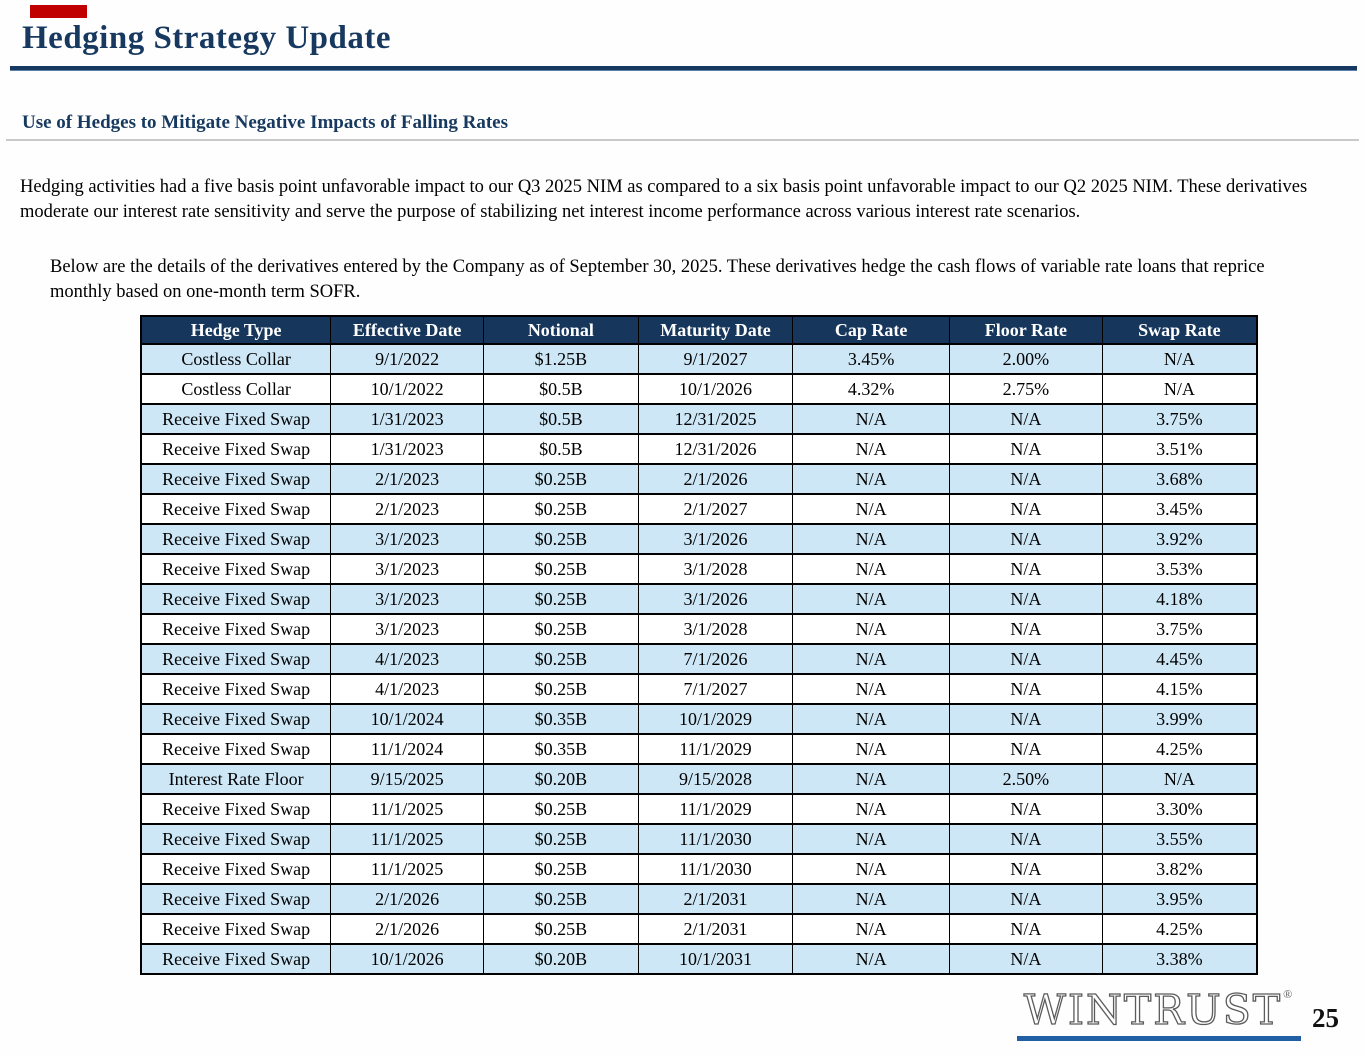 Image resolution: width=1365 pixels, height=1055 pixels. I want to click on table-cell: 9/15/2028, so click(715, 779).